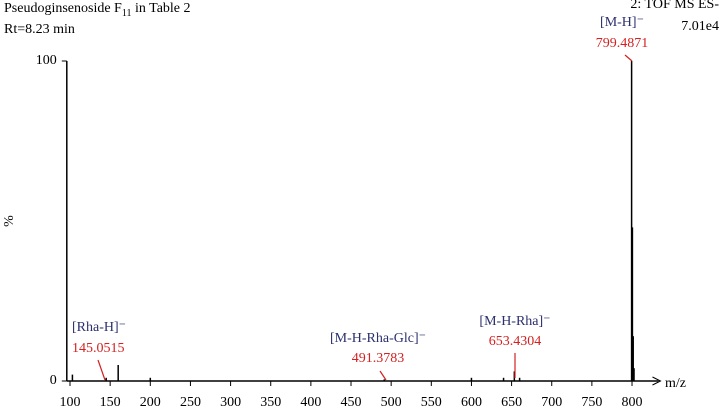 This screenshot has height=415, width=721. Describe the element at coordinates (270, 402) in the screenshot. I see `x-tick-label: 350` at that location.